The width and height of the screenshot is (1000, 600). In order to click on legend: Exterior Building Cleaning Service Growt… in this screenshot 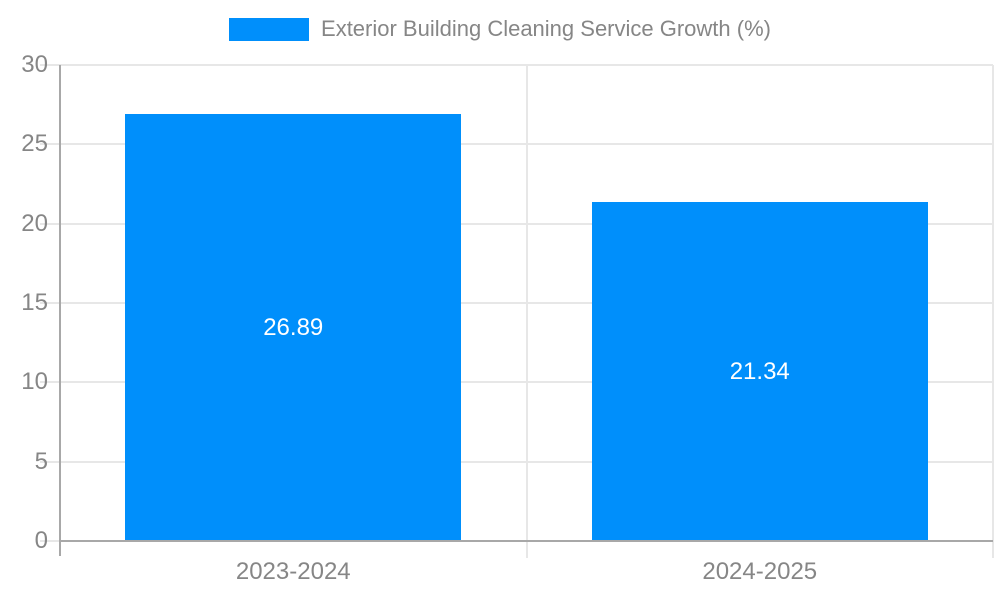, I will do `click(500, 29)`.